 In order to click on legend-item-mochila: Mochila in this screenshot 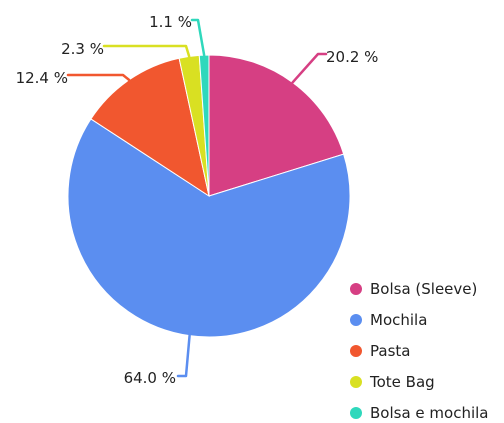, I will do `click(388, 320)`.